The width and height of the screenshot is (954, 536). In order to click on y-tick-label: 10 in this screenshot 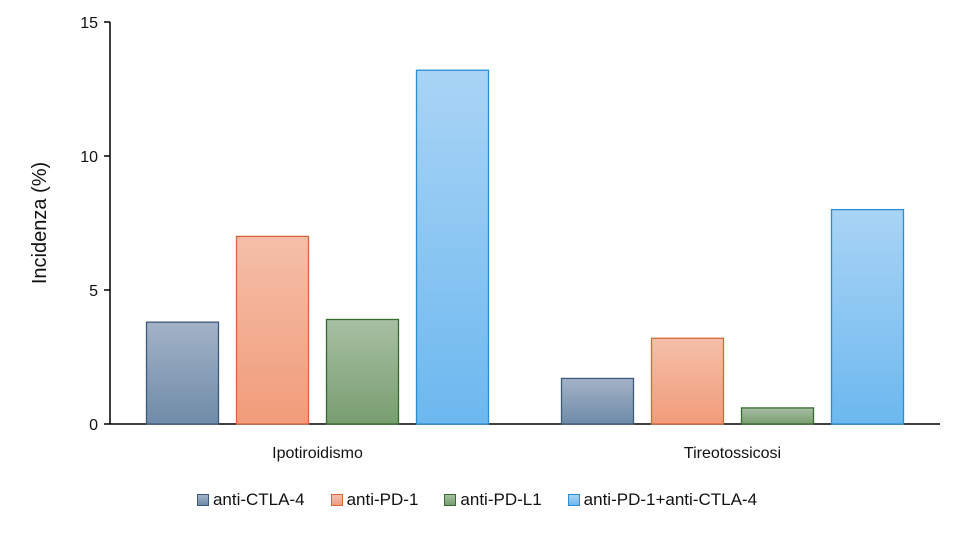, I will do `click(89, 157)`.